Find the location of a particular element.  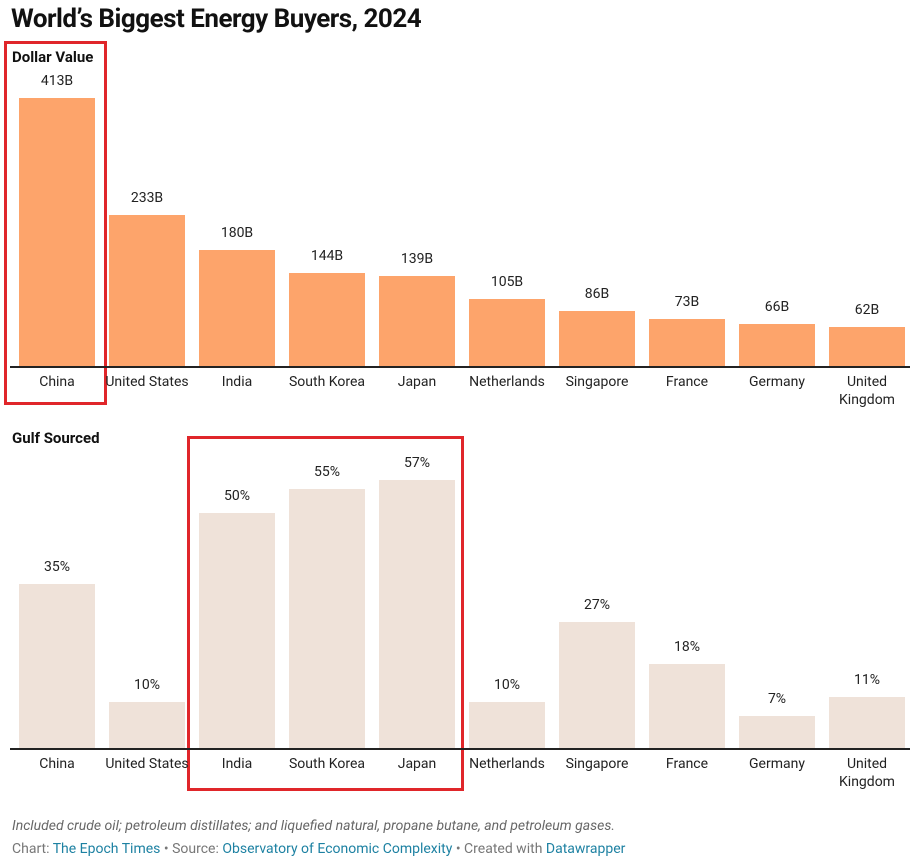

value-label: 50% is located at coordinates (237, 496).